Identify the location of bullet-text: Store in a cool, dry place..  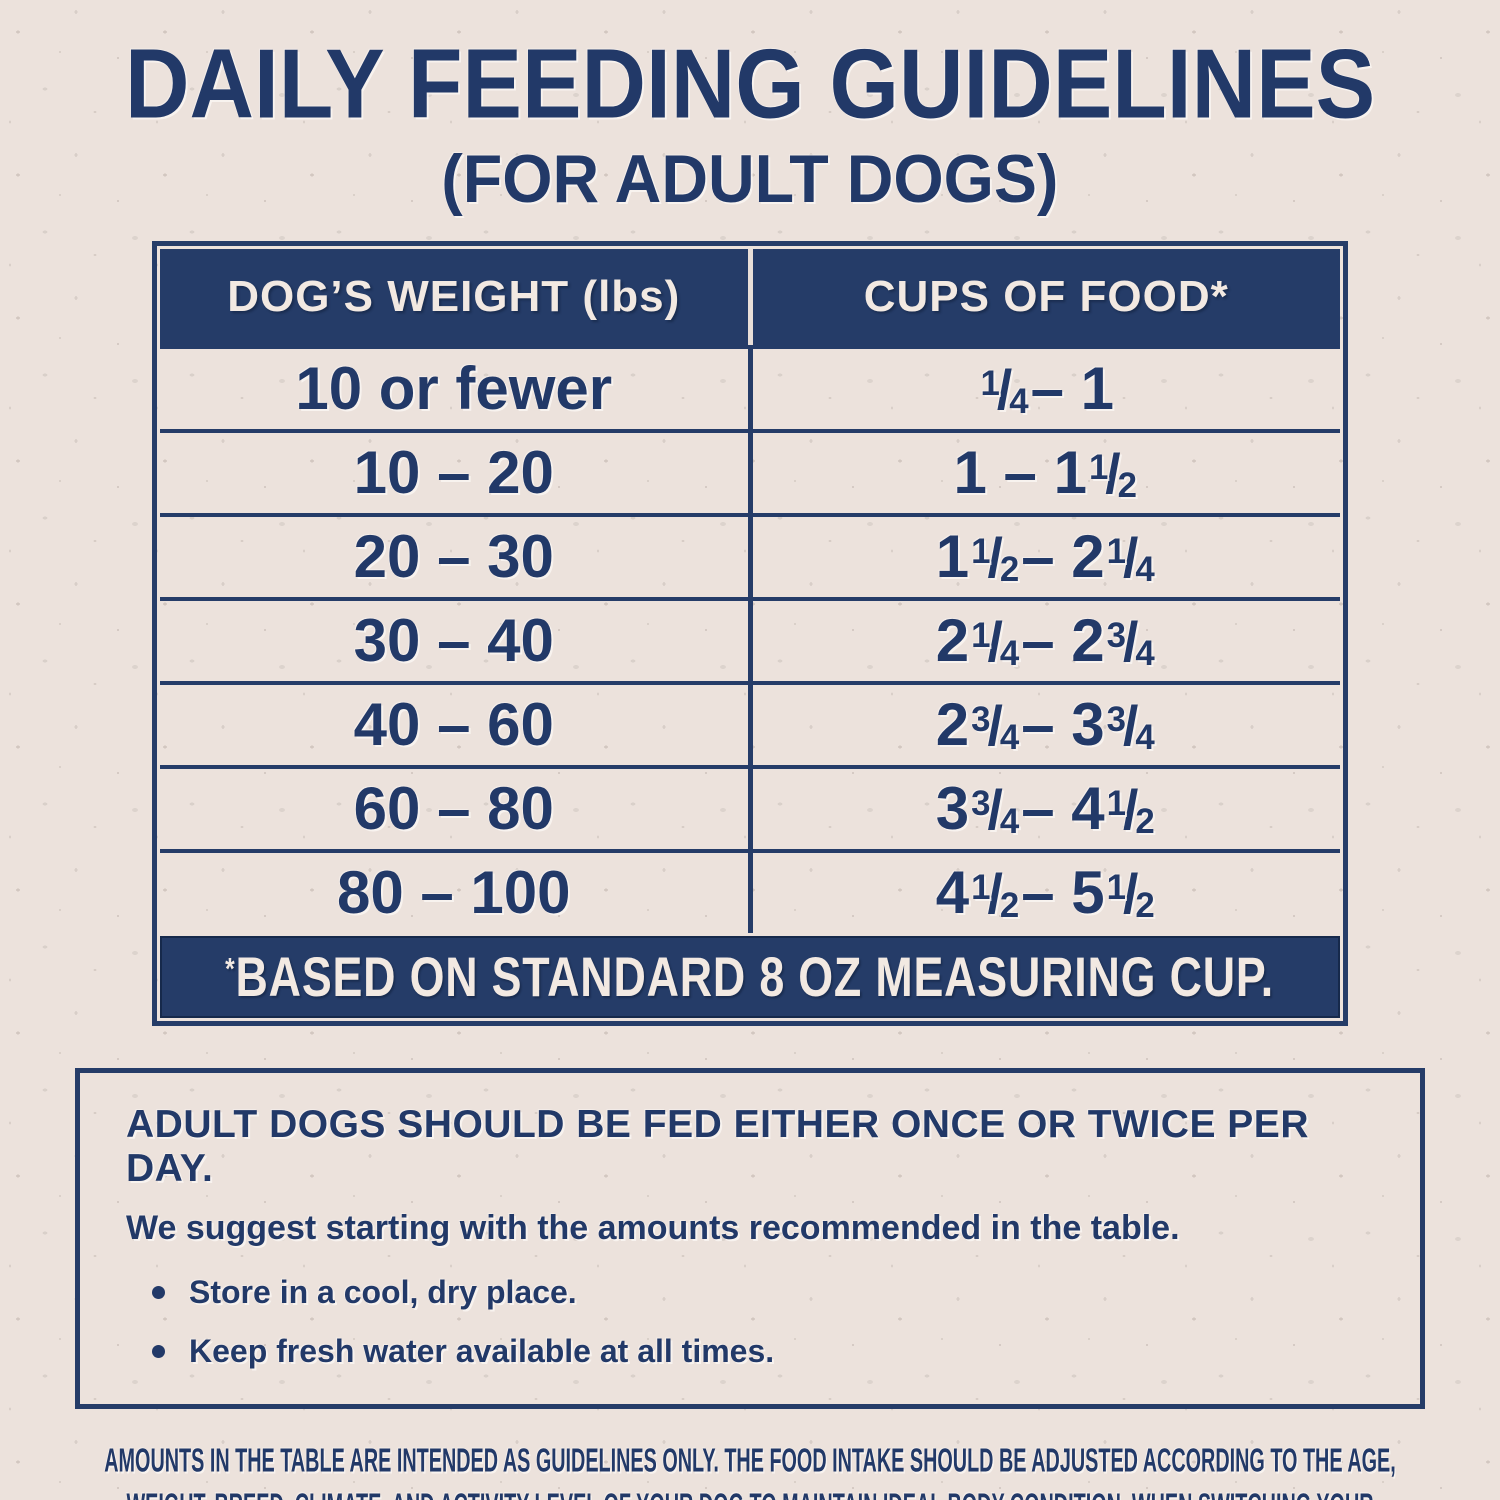
(383, 1291).